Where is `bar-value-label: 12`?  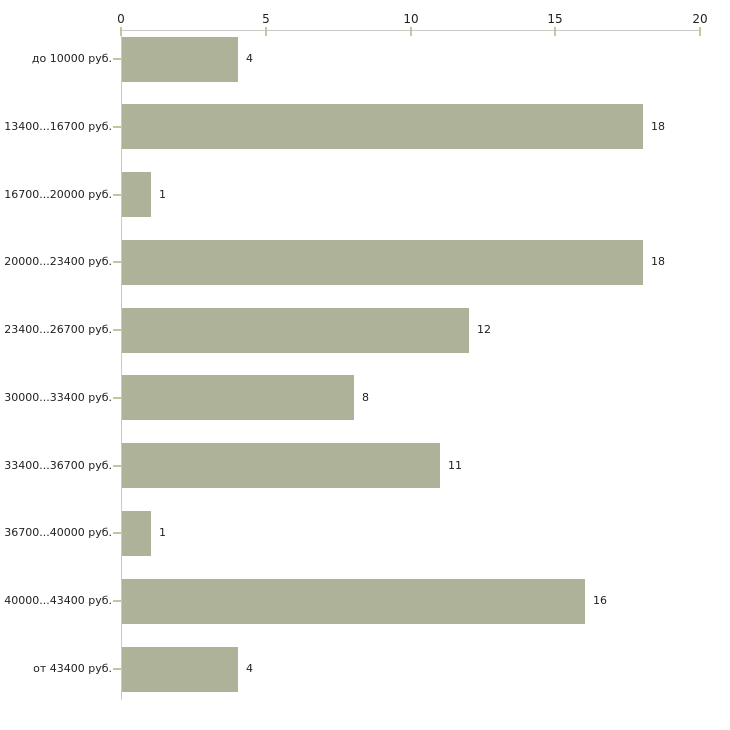 bar-value-label: 12 is located at coordinates (484, 329).